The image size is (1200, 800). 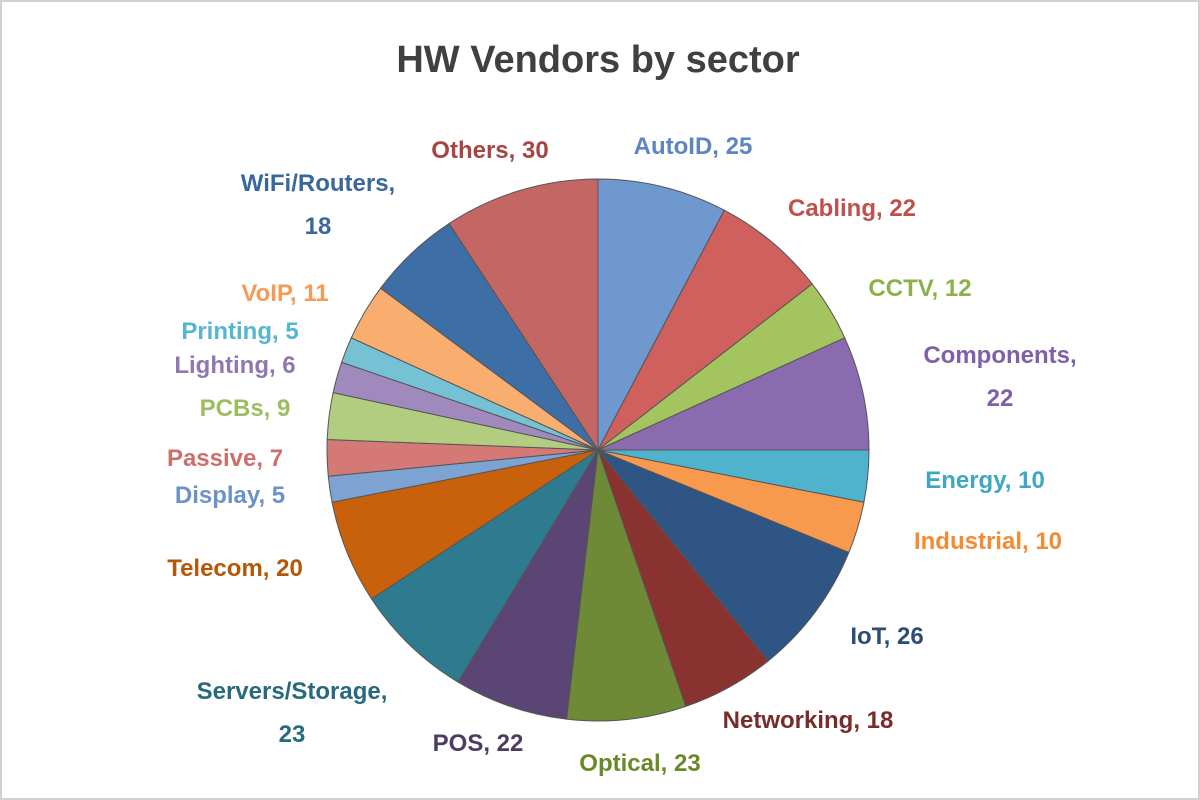 I want to click on data-label-line: IoT, 26, so click(x=886, y=636).